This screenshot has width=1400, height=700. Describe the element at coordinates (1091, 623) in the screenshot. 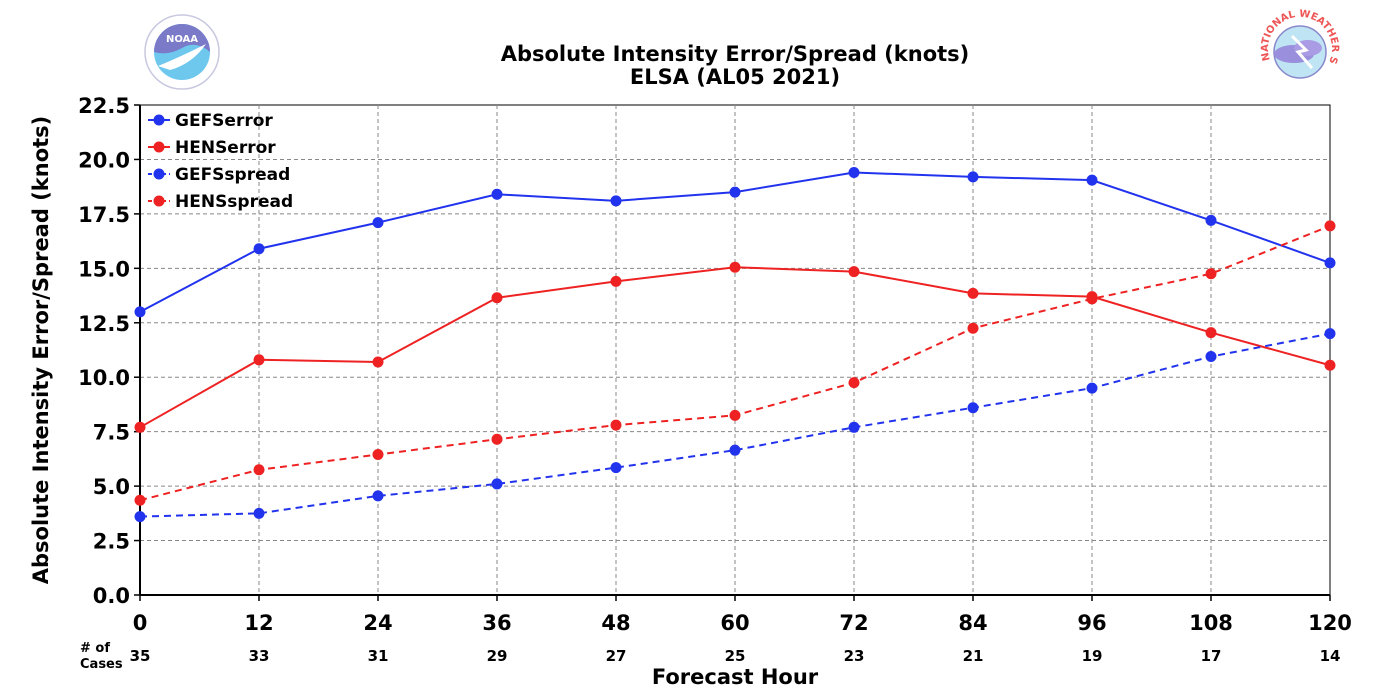

I see `x-tick-label: 96` at that location.